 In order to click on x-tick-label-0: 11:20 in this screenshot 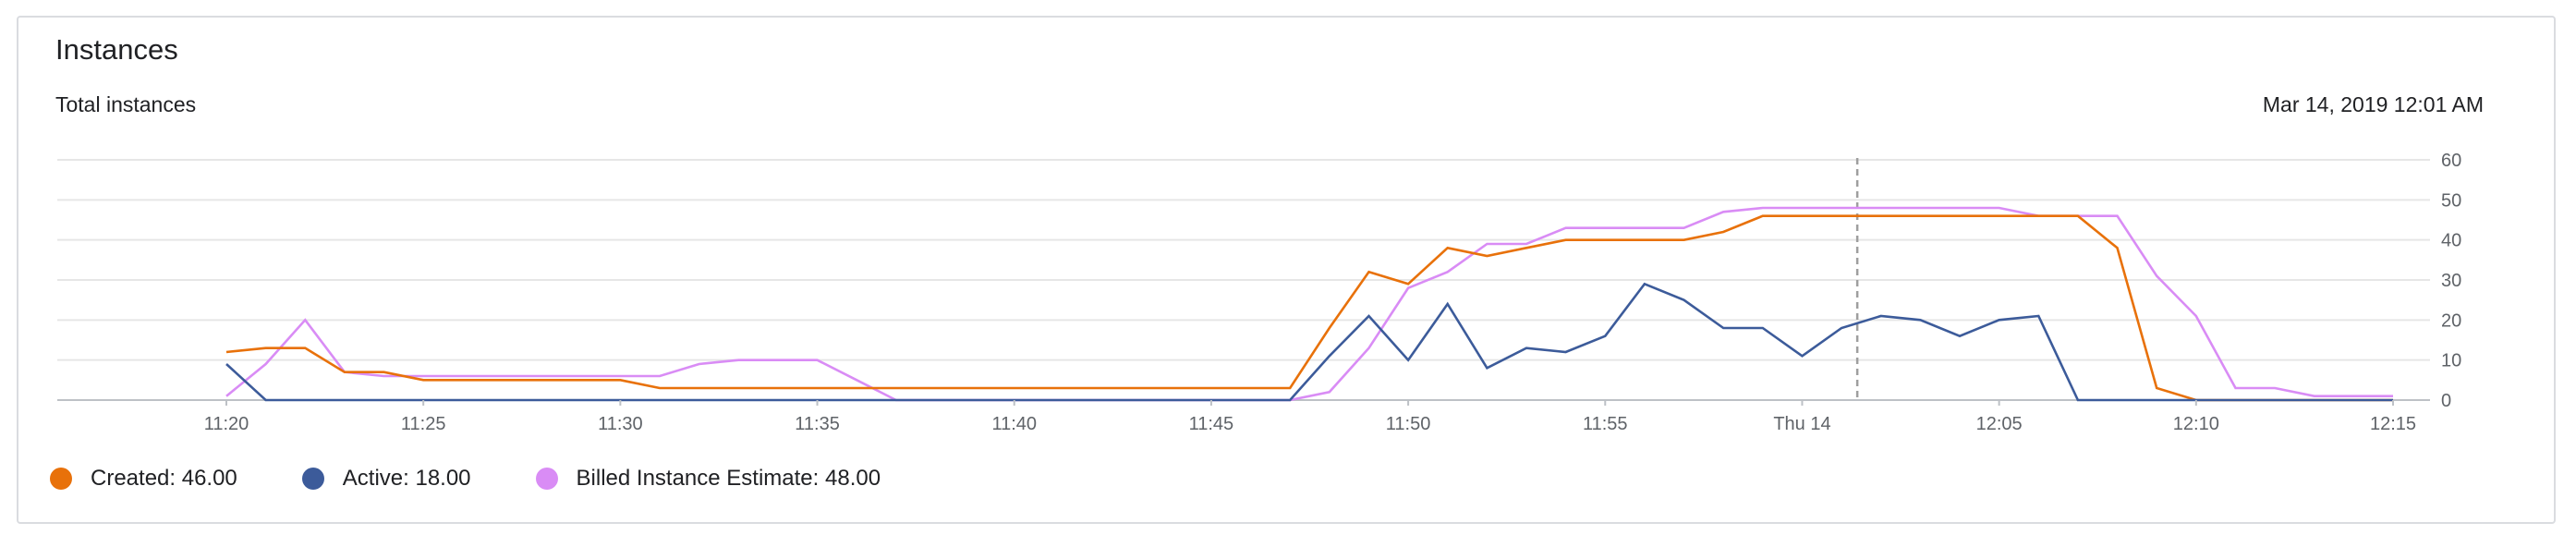, I will do `click(226, 424)`.